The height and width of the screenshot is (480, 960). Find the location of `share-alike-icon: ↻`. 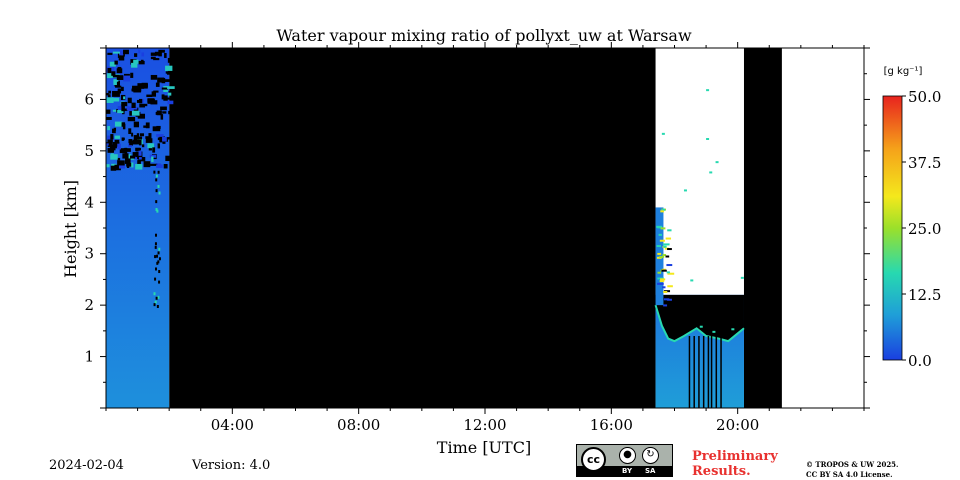

share-alike-icon: ↻ is located at coordinates (650, 455).